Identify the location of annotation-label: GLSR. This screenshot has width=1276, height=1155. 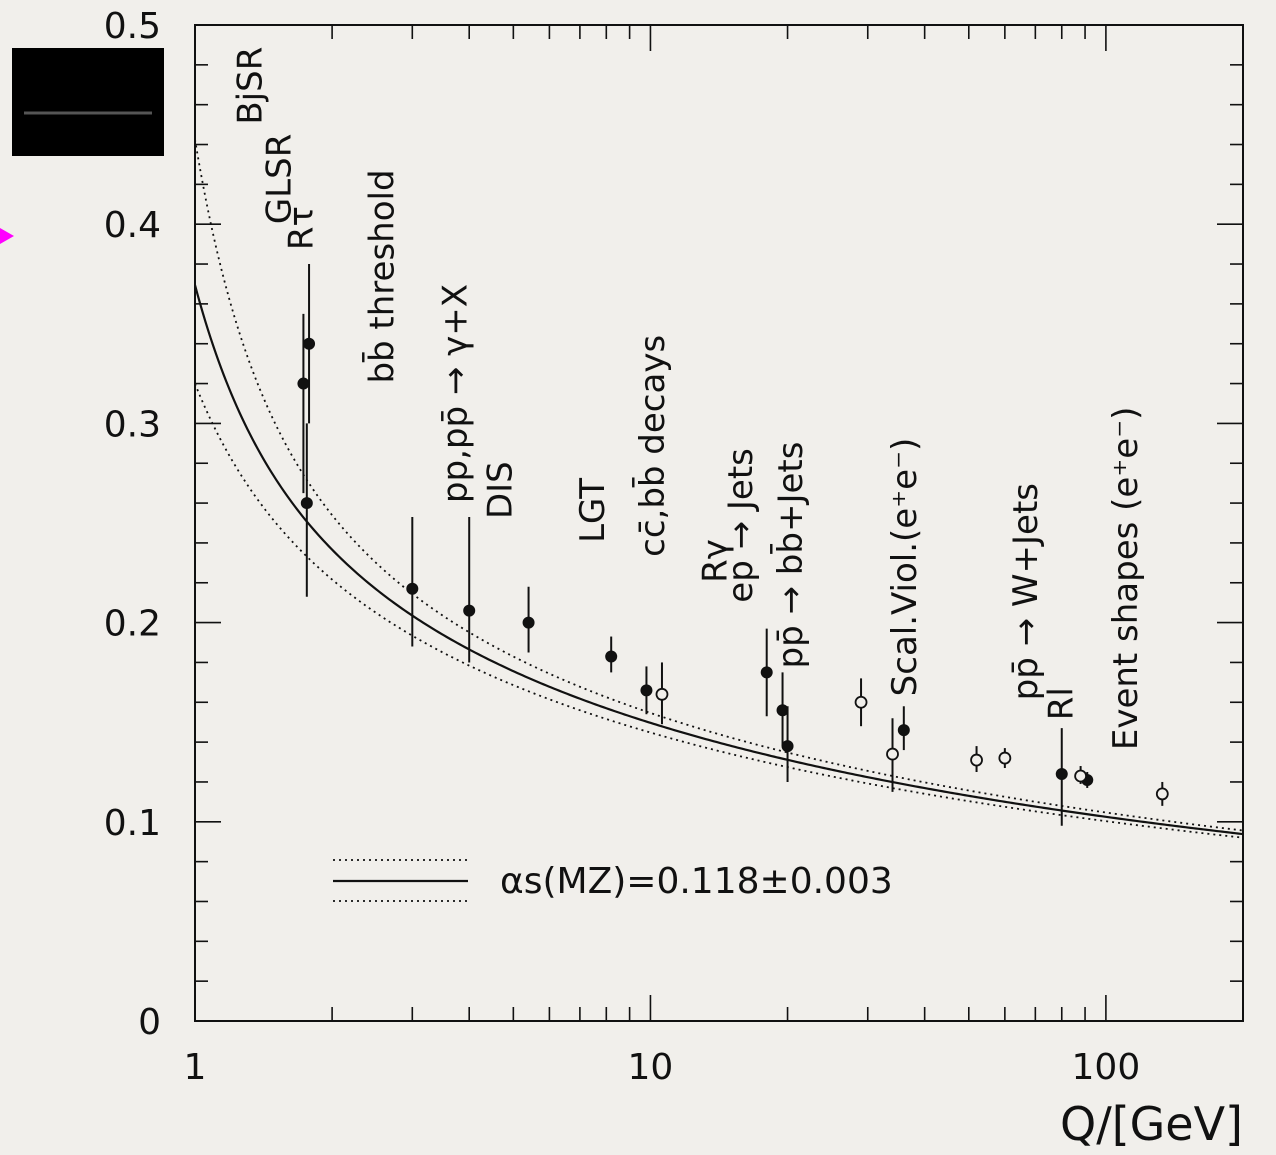
(279, 179).